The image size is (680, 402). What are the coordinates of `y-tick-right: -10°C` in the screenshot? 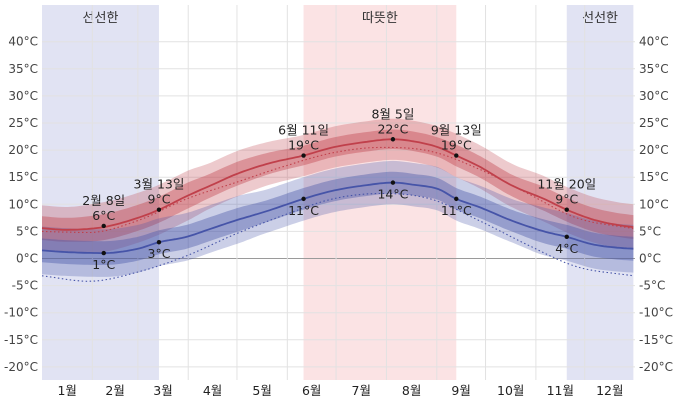 It's located at (656, 313).